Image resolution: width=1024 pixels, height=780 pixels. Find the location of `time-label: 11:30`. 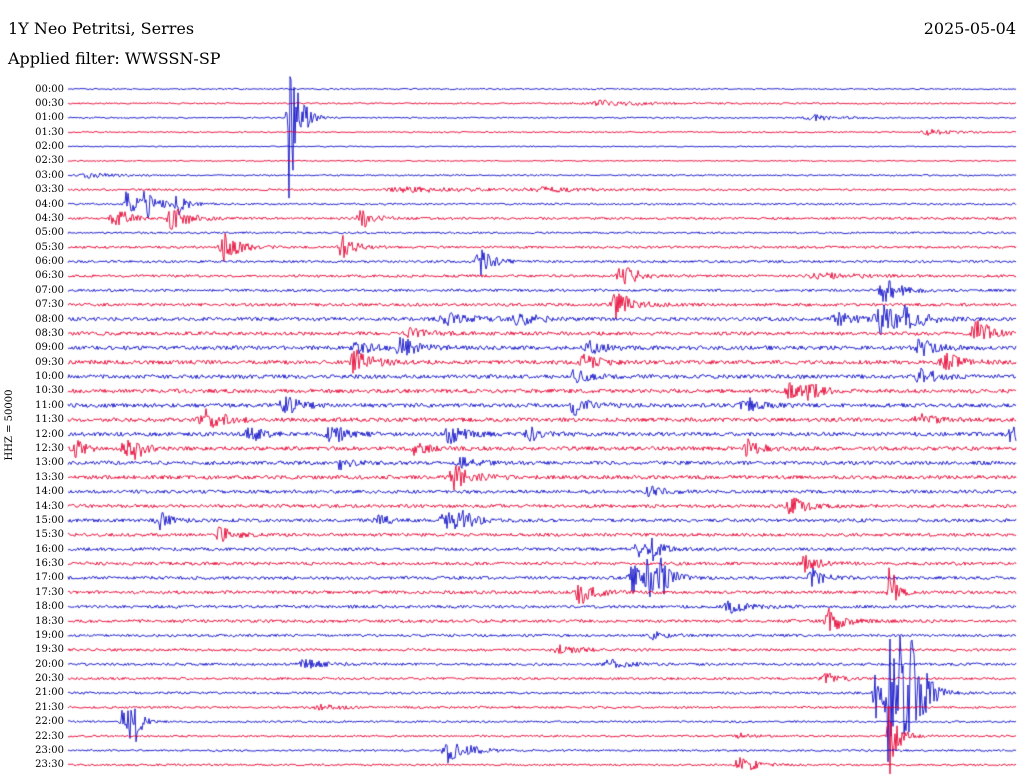

time-label: 11:30 is located at coordinates (49, 420).